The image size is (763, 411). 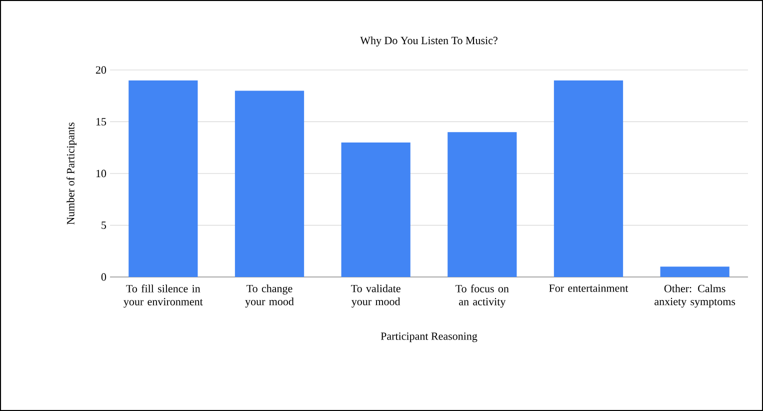 What do you see at coordinates (101, 122) in the screenshot?
I see `y-tick-label: 15` at bounding box center [101, 122].